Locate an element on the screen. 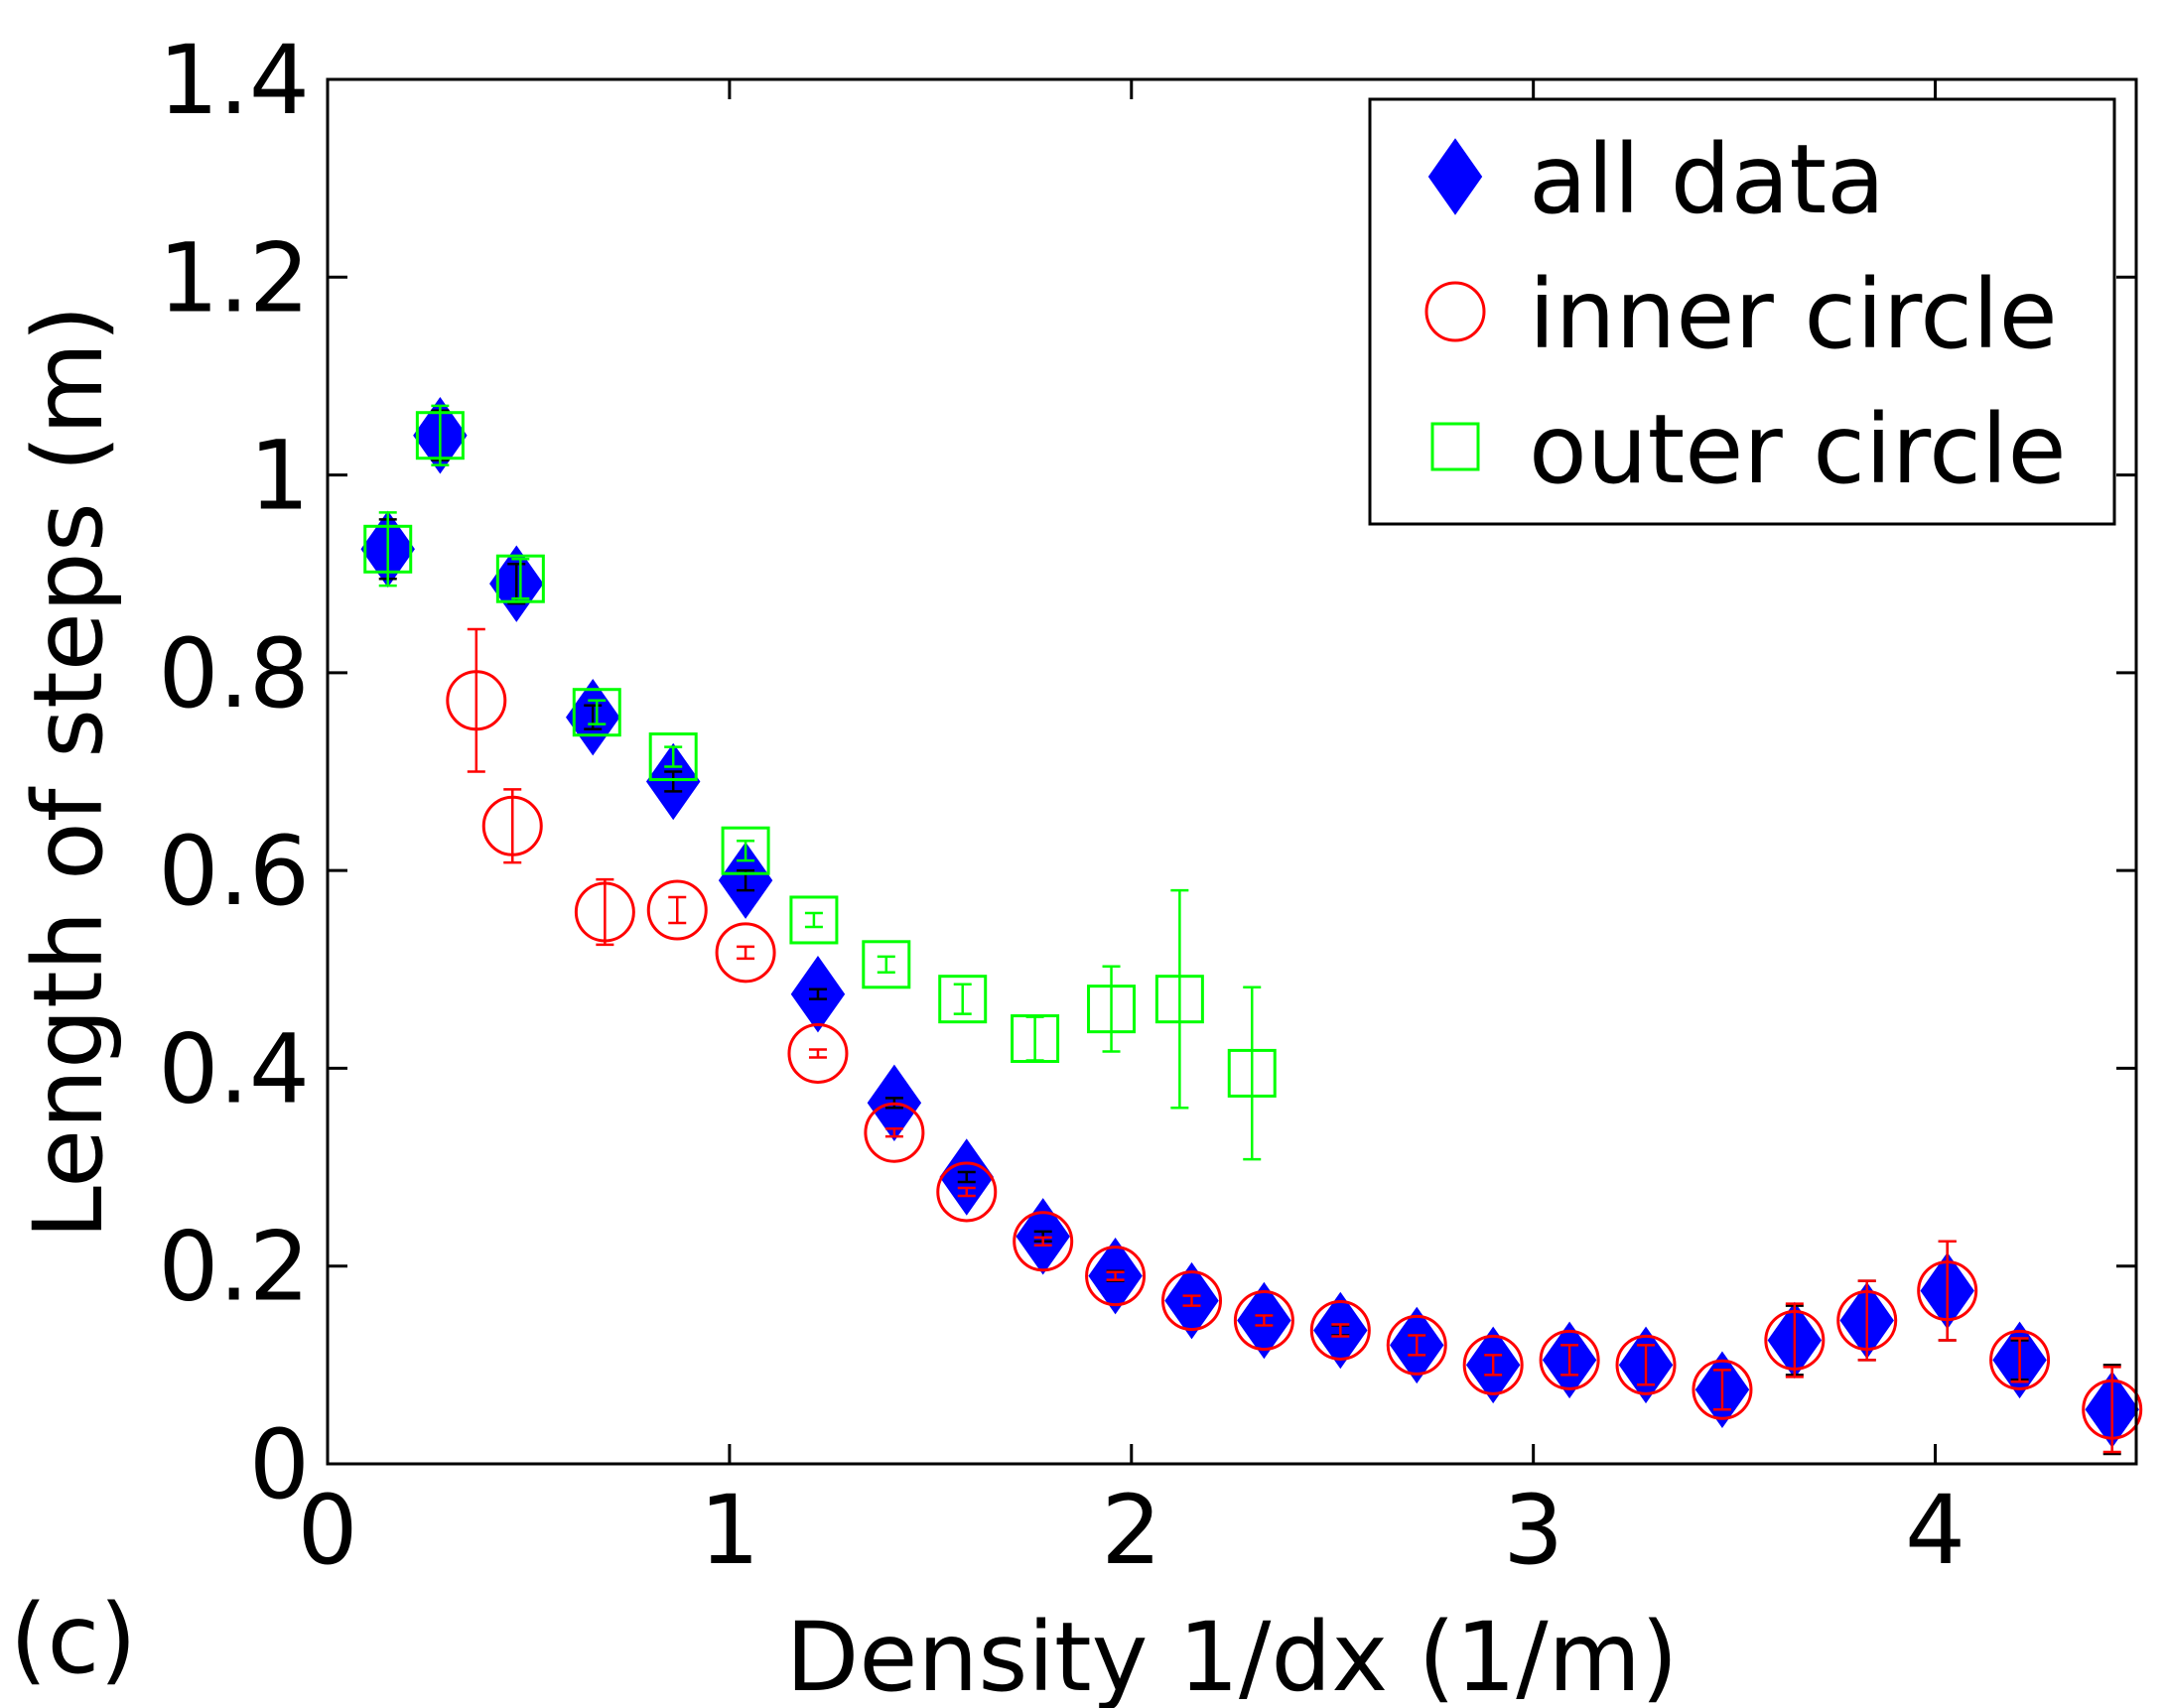  legend-entry-inner-circle: inner circle is located at coordinates (1741, 315).